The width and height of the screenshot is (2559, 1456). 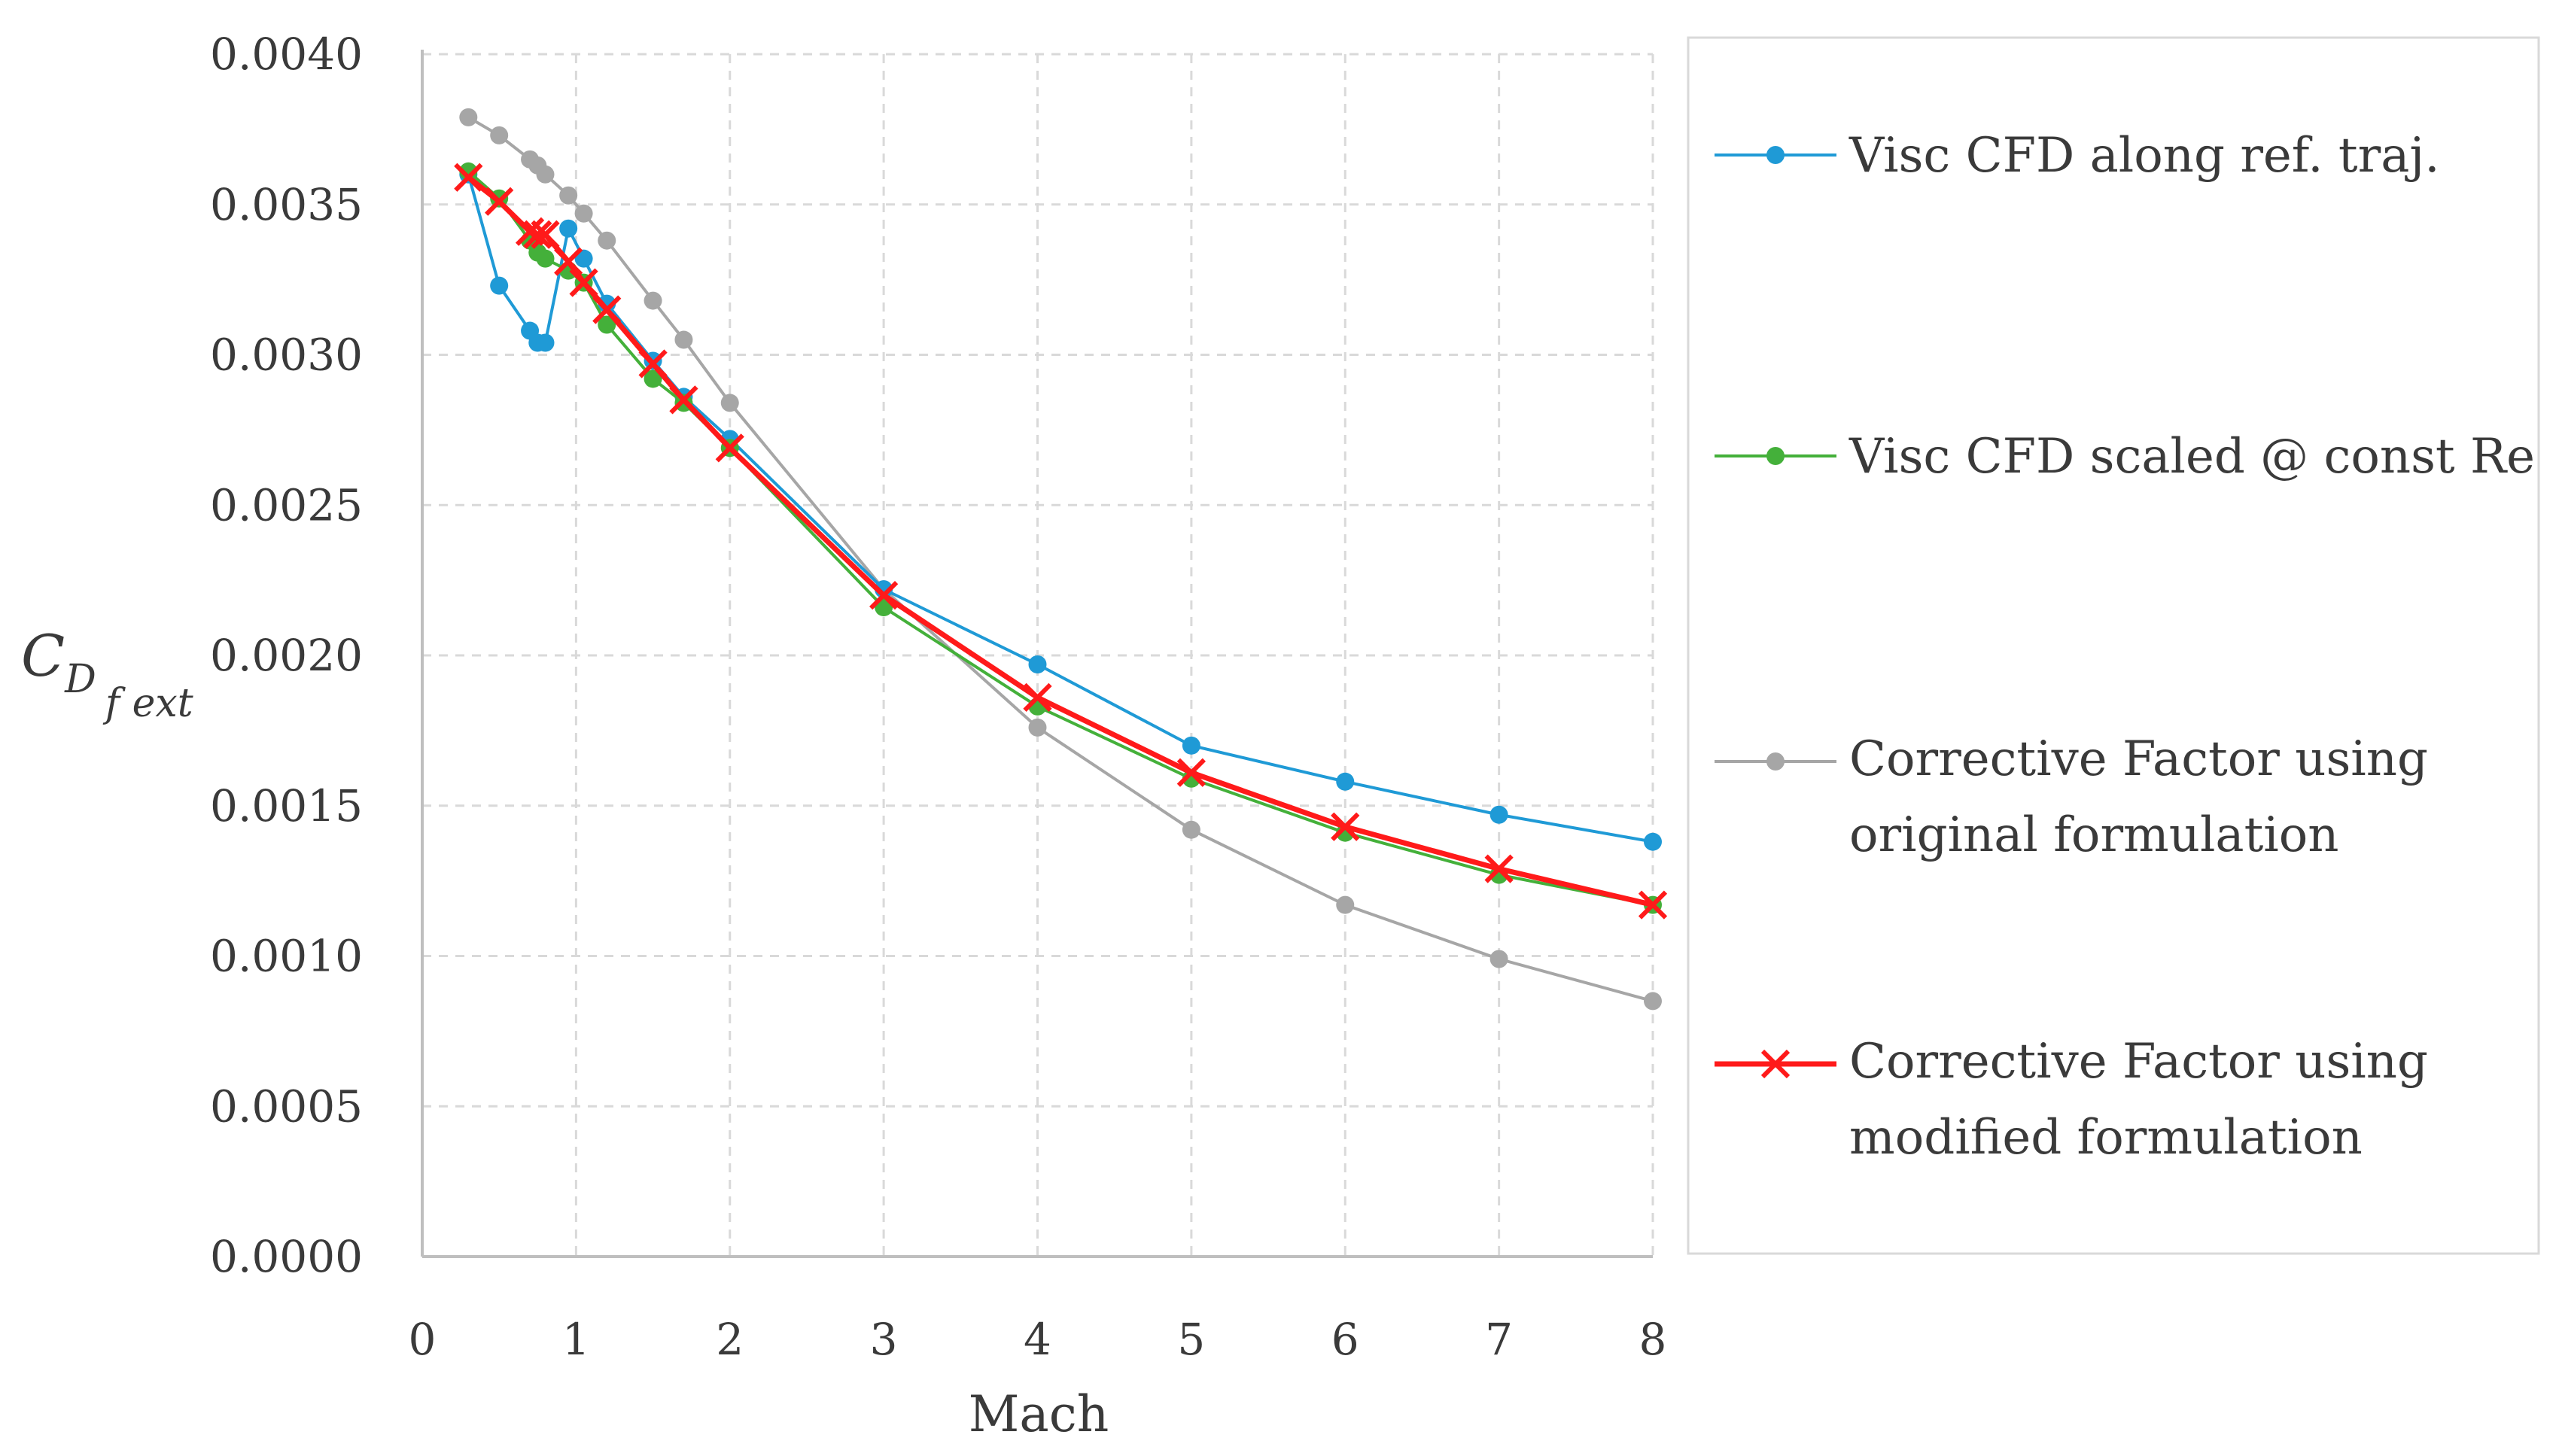 I want to click on x-tick-label: 6, so click(x=1345, y=1339).